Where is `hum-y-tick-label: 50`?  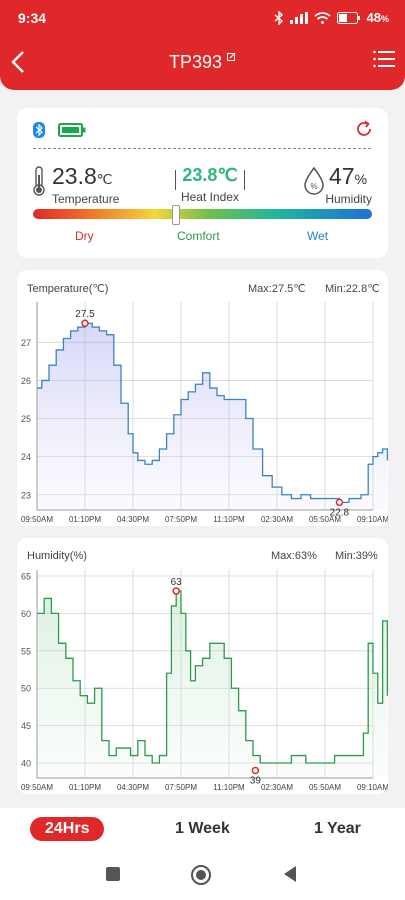 hum-y-tick-label: 50 is located at coordinates (26, 689).